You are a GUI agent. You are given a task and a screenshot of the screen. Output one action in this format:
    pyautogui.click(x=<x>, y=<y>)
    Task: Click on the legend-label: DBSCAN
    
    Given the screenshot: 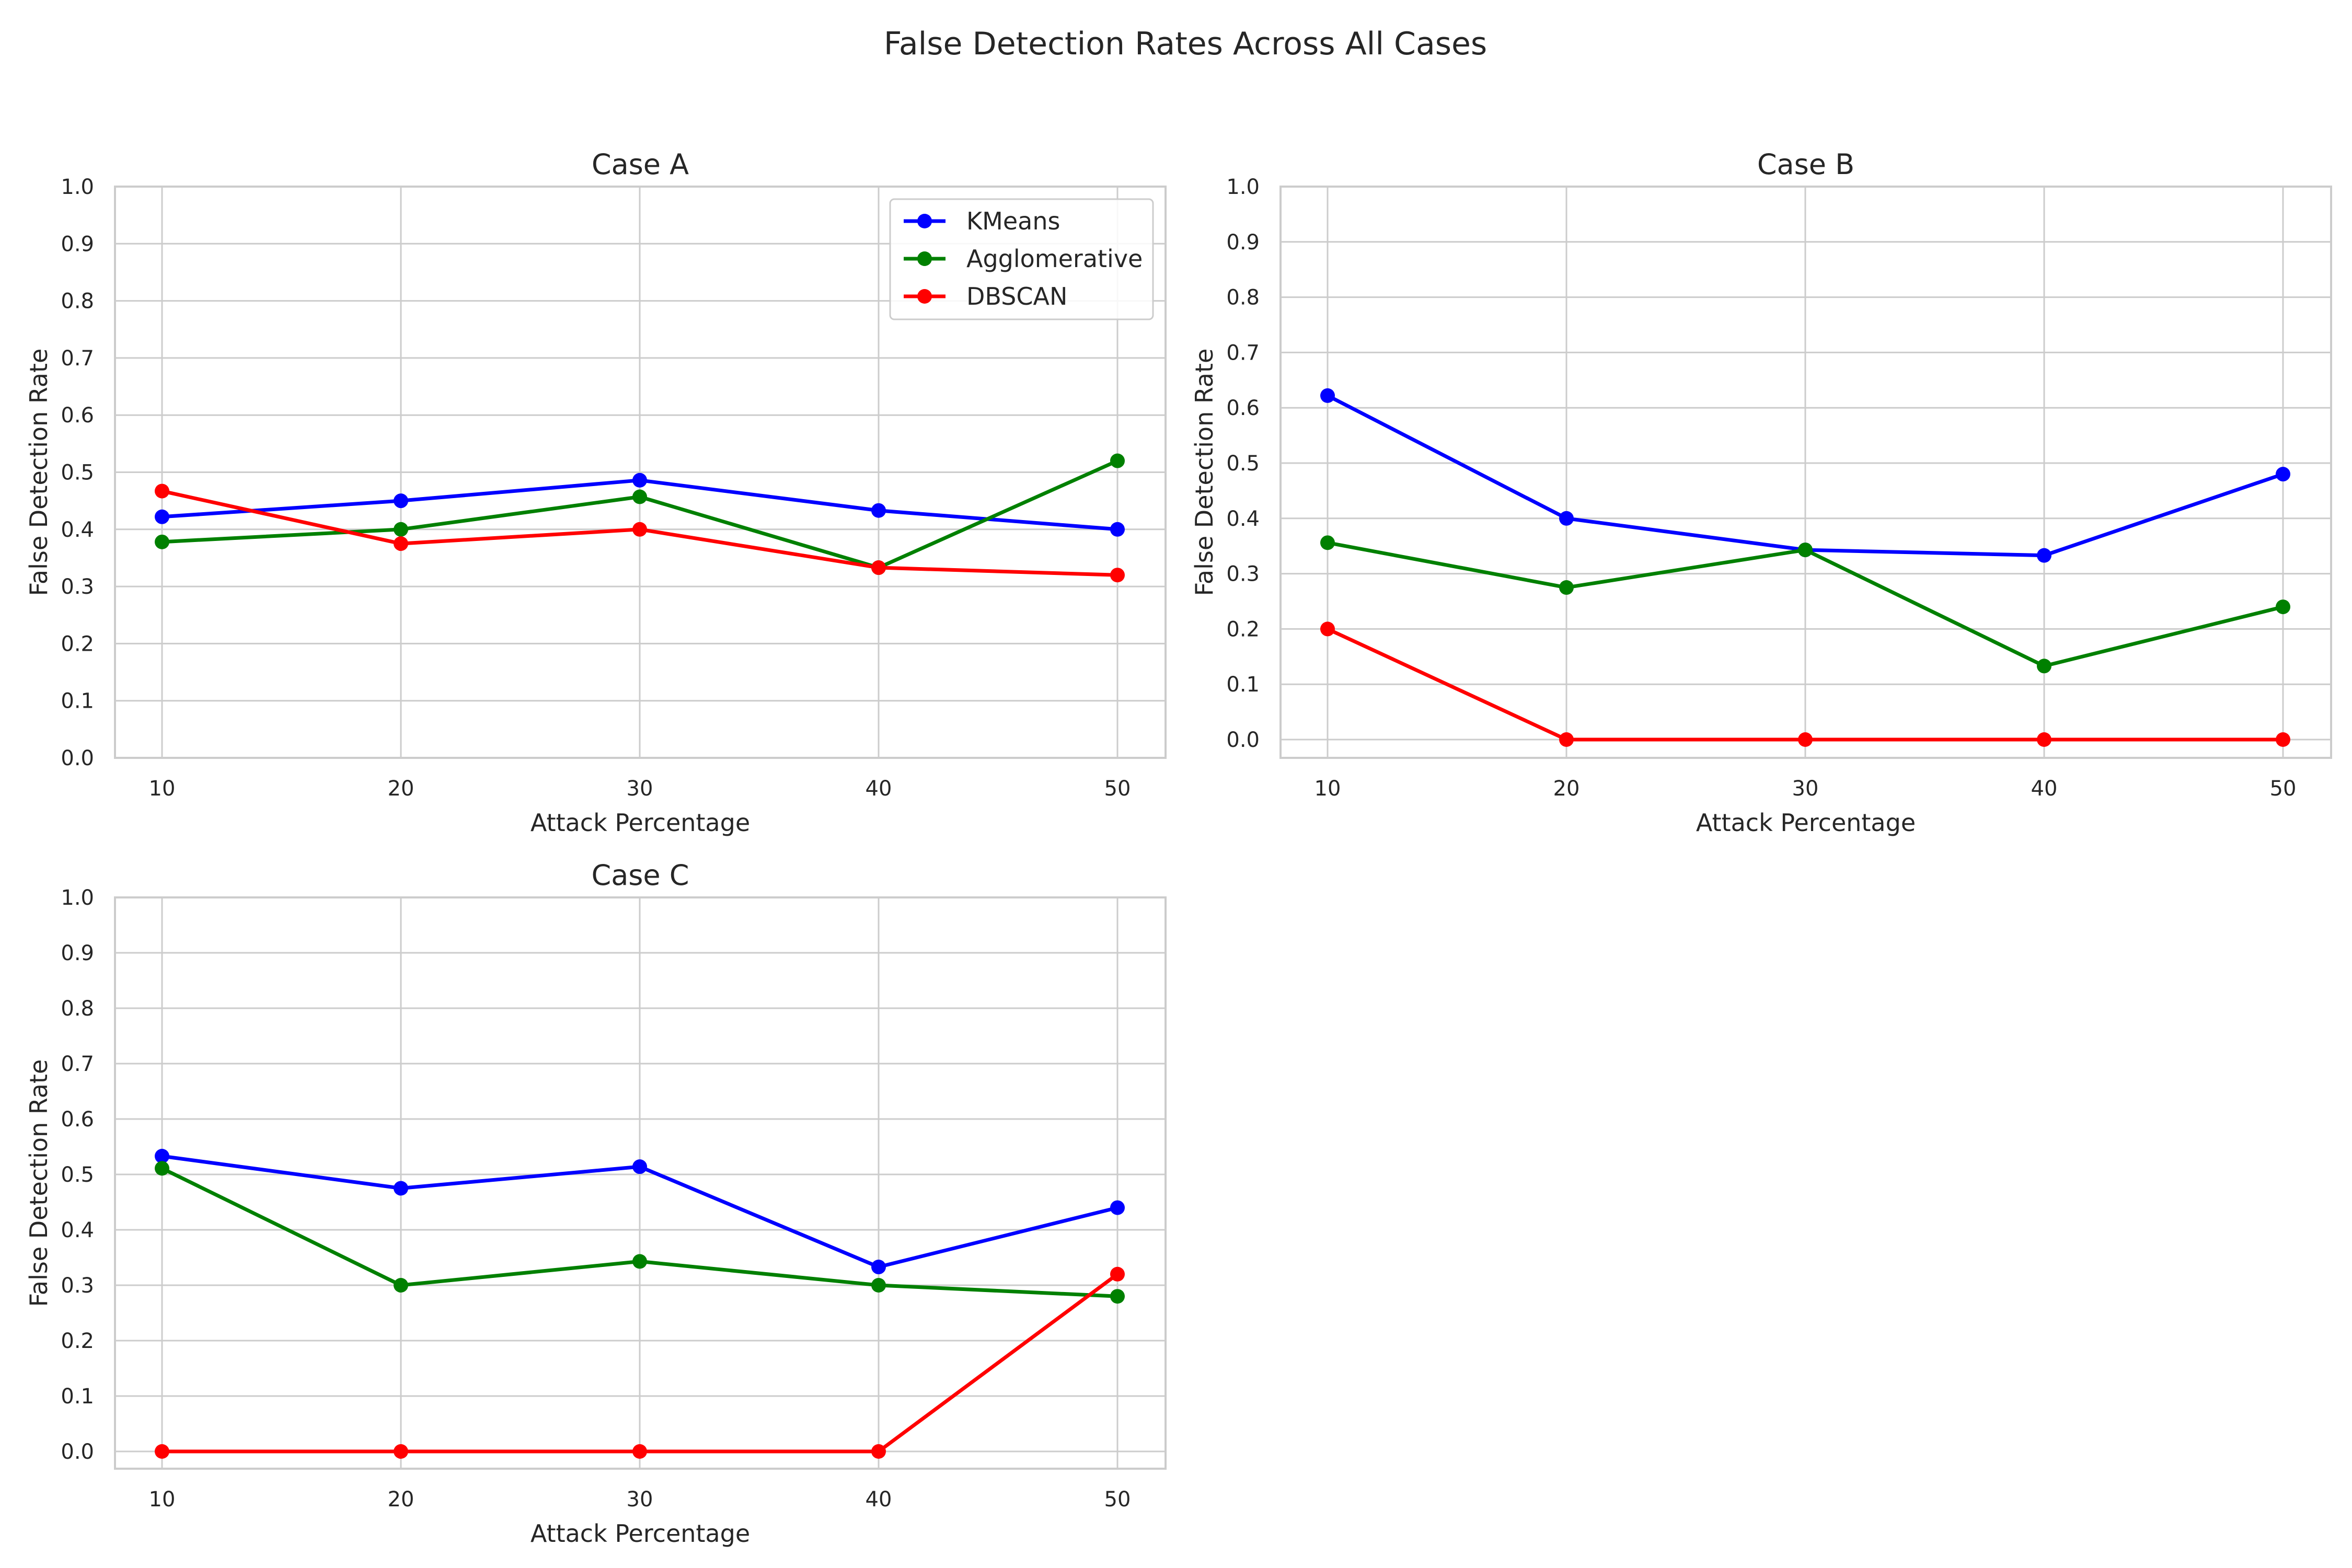 What is the action you would take?
    pyautogui.click(x=1016, y=296)
    